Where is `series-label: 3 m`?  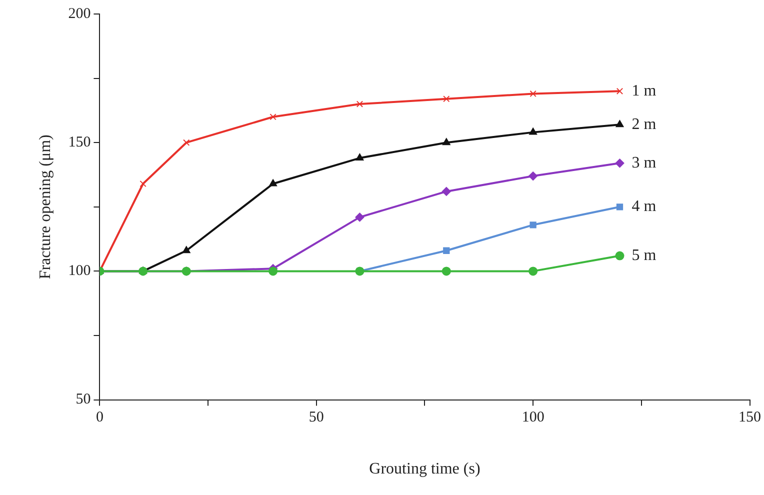 series-label: 3 m is located at coordinates (644, 163).